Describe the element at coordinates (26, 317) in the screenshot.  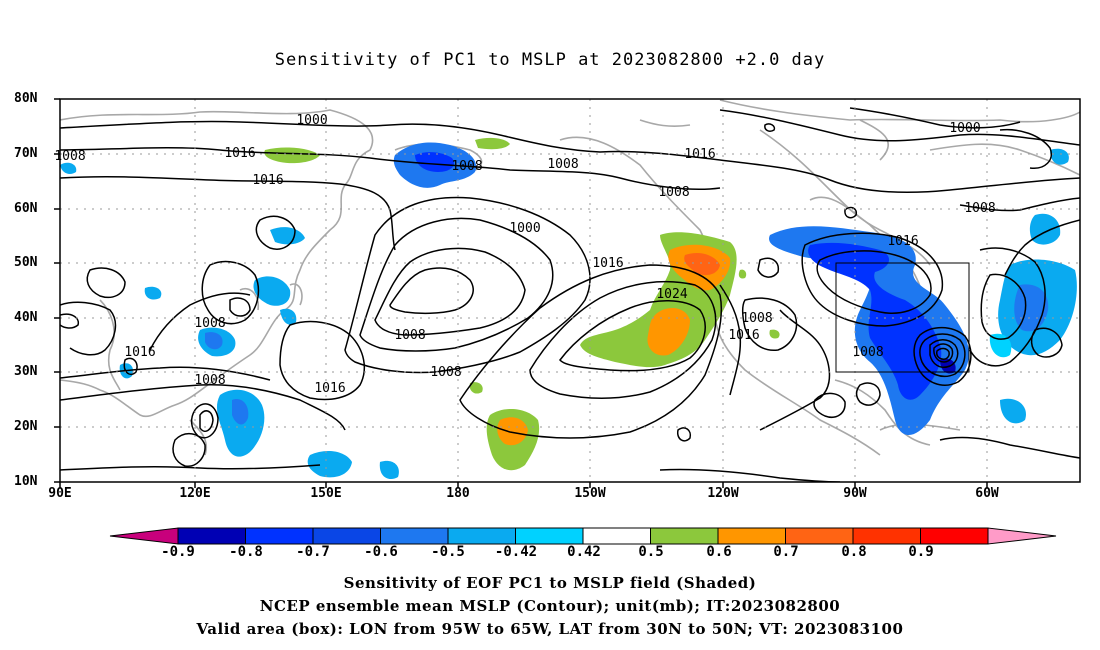
I see `lat-label-40n: 40N` at that location.